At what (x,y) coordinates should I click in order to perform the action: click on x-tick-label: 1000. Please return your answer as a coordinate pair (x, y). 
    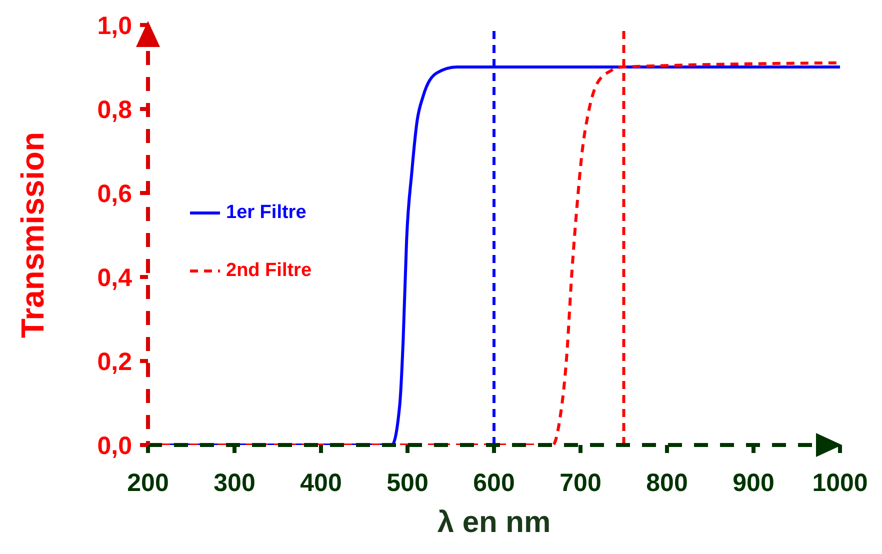
    Looking at the image, I should click on (840, 482).